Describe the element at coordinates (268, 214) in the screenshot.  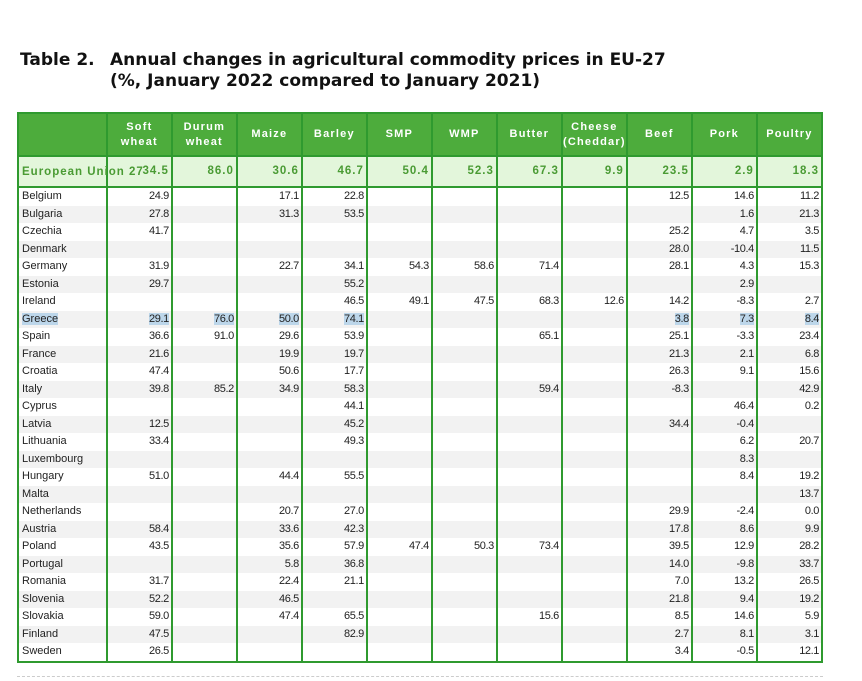
I see `value-cell: 31.3` at that location.